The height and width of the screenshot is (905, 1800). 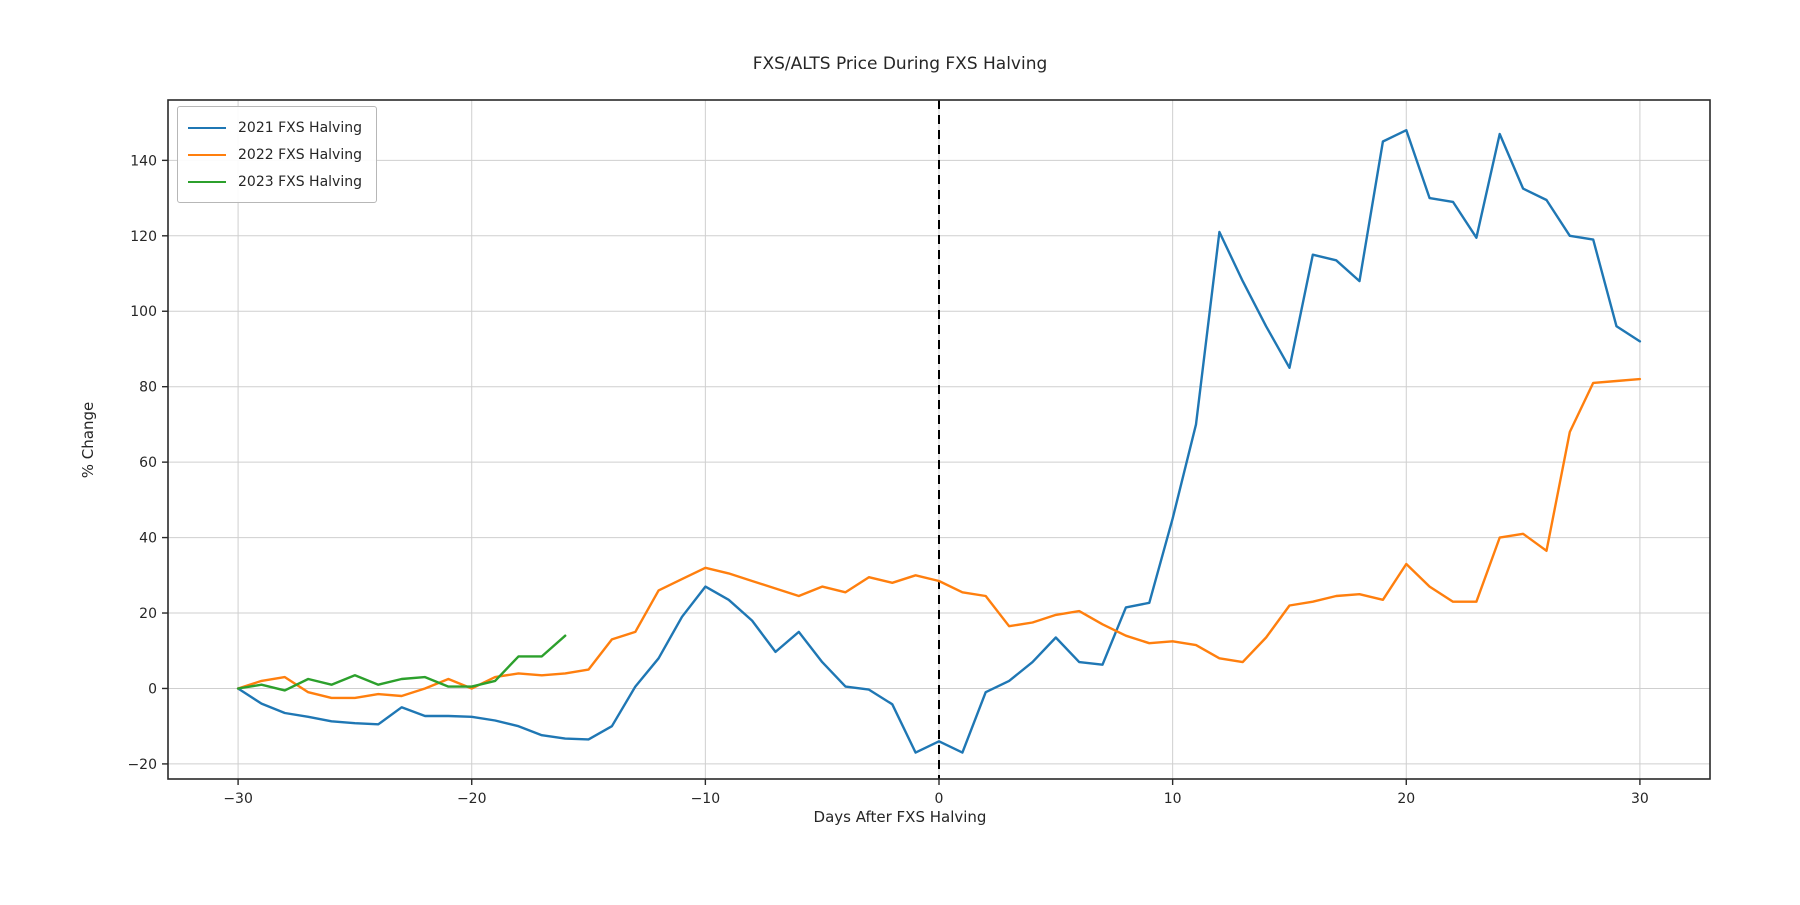 What do you see at coordinates (300, 154) in the screenshot?
I see `legend-item-label: 2022 FXS Halving` at bounding box center [300, 154].